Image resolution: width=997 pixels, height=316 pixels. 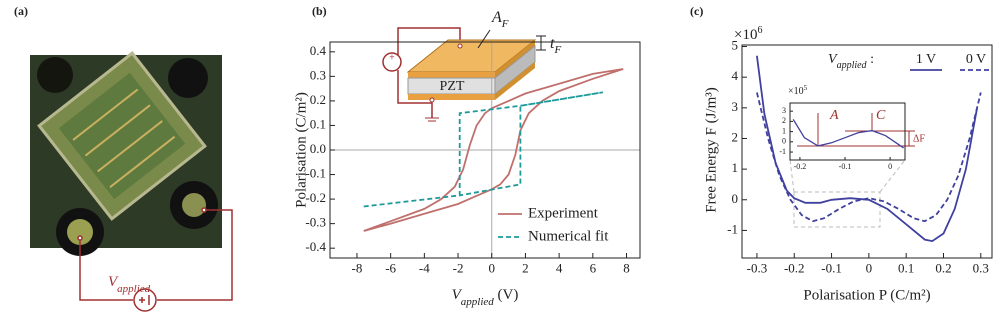 What do you see at coordinates (837, 209) in the screenshot?
I see `zoom-box` at bounding box center [837, 209].